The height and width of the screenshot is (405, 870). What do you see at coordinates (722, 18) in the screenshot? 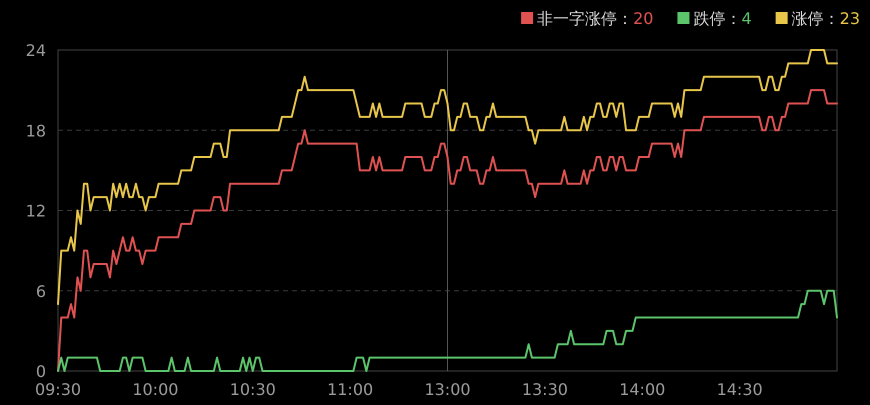
I see `legend-label: 跌停：4` at bounding box center [722, 18].